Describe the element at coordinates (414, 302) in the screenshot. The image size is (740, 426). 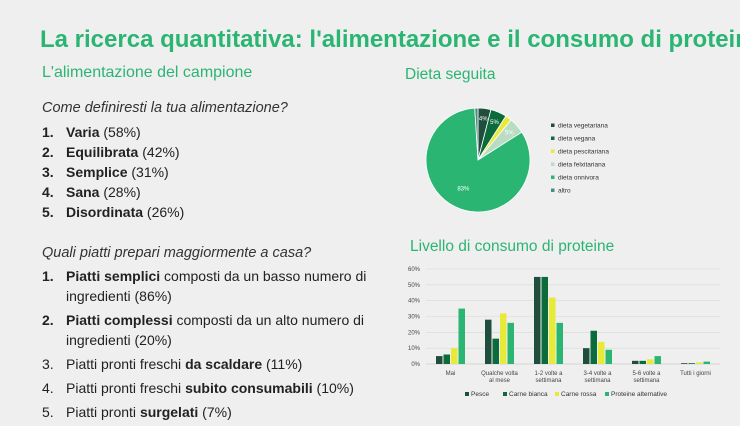
I see `y-tick-label: 40%` at that location.